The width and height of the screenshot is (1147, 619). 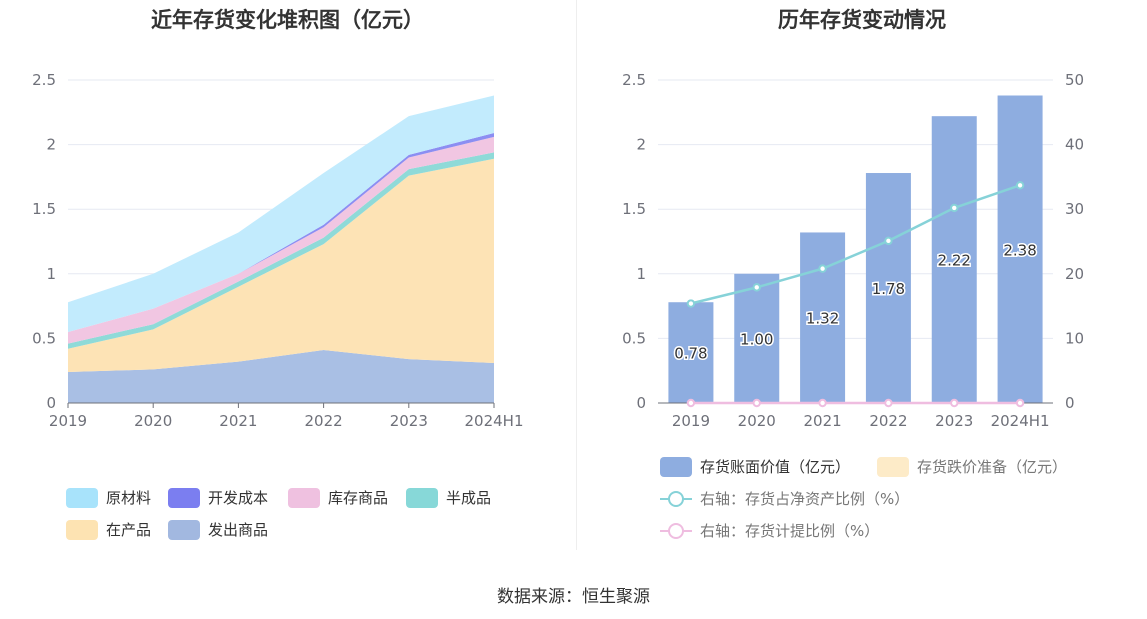 I want to click on legend-label: 库存商品, so click(x=358, y=498).